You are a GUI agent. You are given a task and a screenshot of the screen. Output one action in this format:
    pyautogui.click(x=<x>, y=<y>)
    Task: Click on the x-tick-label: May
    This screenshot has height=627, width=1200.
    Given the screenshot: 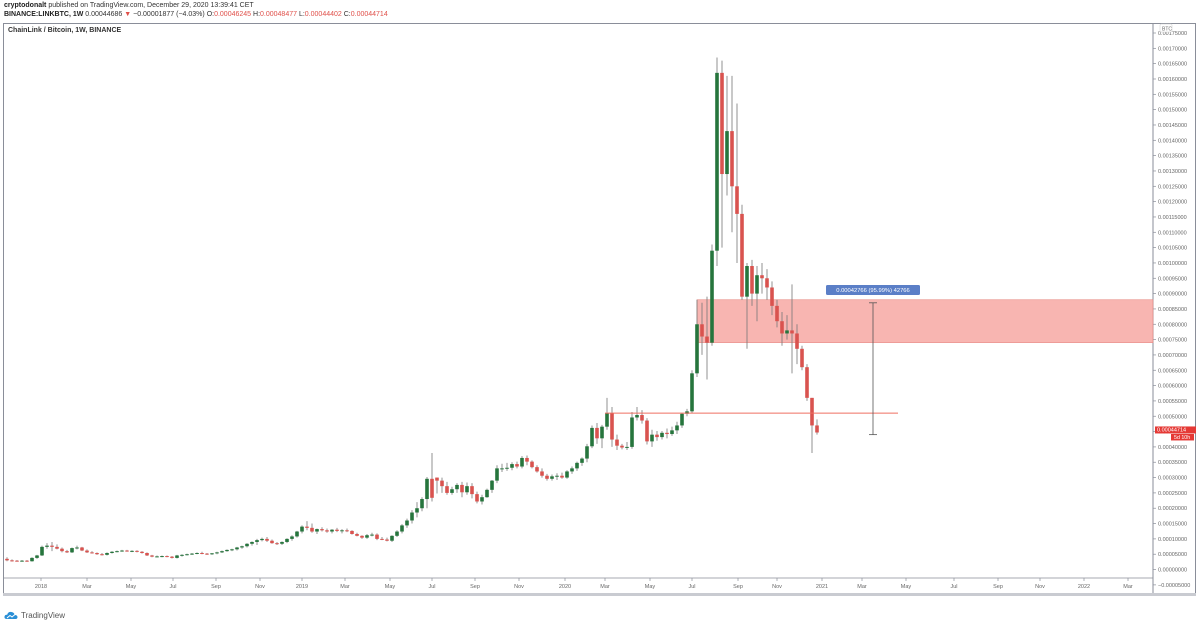 What is the action you would take?
    pyautogui.click(x=131, y=587)
    